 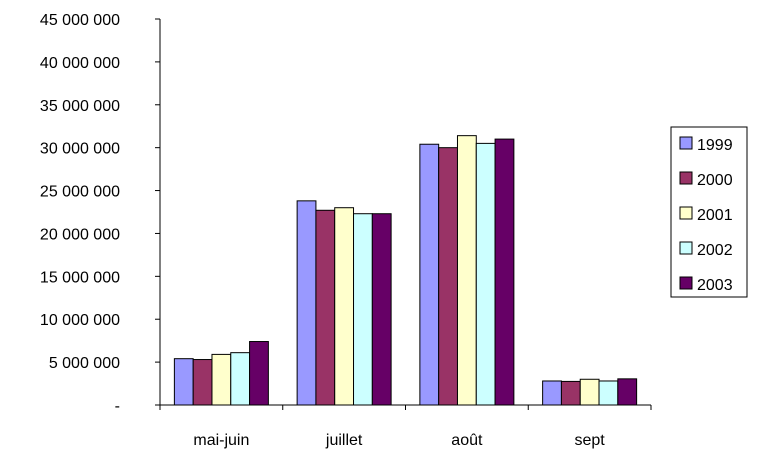 I want to click on y-tick-label: 20 000 000, so click(x=80, y=234).